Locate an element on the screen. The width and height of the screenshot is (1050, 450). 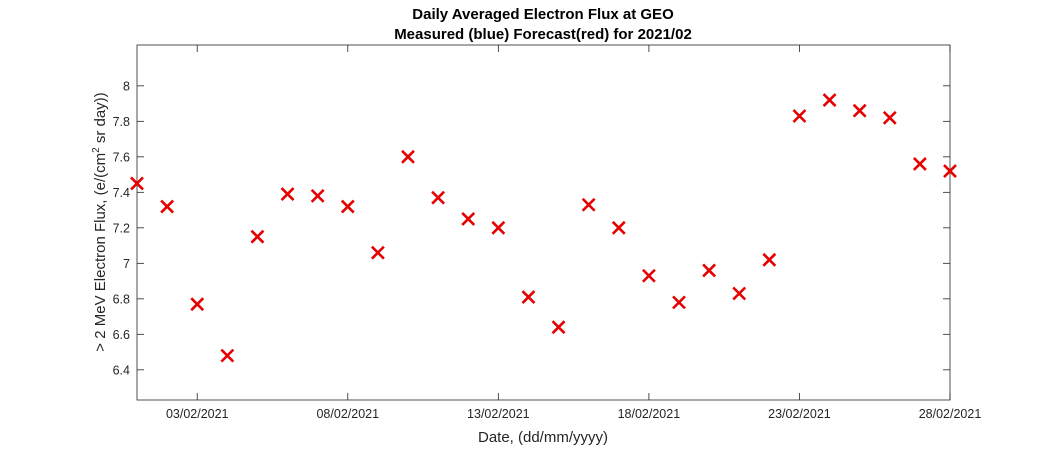
x-tick-label: 03/02/2021 is located at coordinates (197, 414).